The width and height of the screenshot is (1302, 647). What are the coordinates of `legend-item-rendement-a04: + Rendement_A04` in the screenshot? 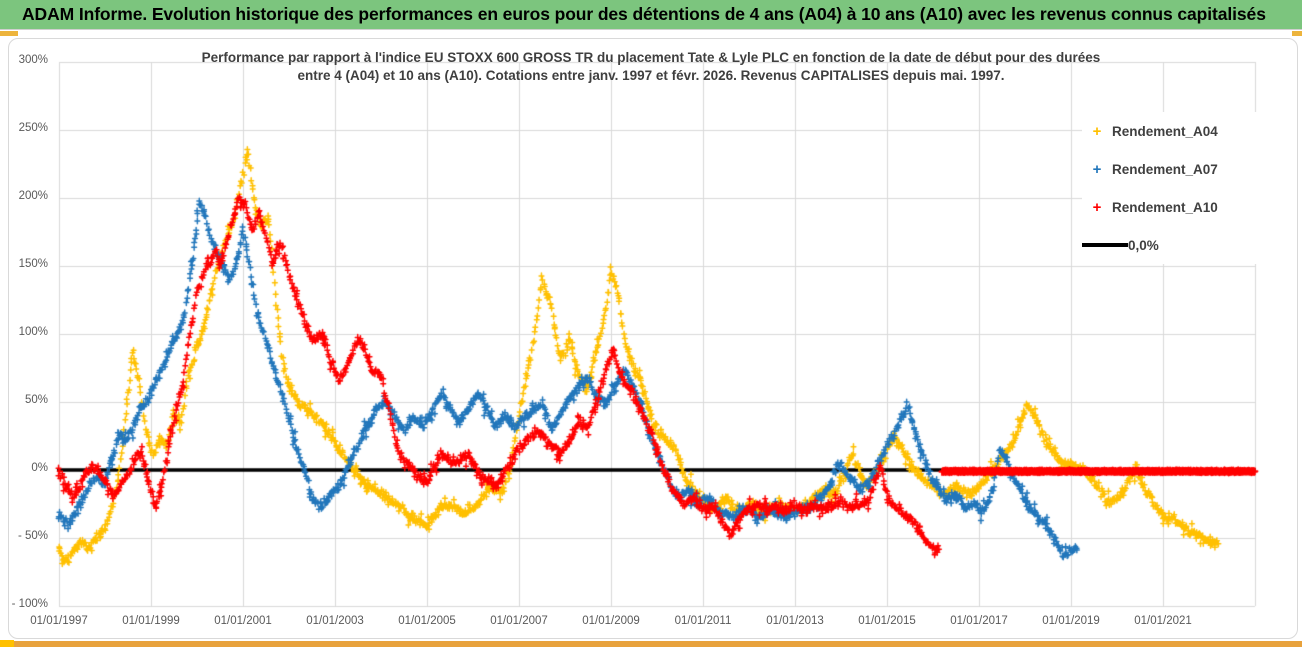 It's located at (1173, 131).